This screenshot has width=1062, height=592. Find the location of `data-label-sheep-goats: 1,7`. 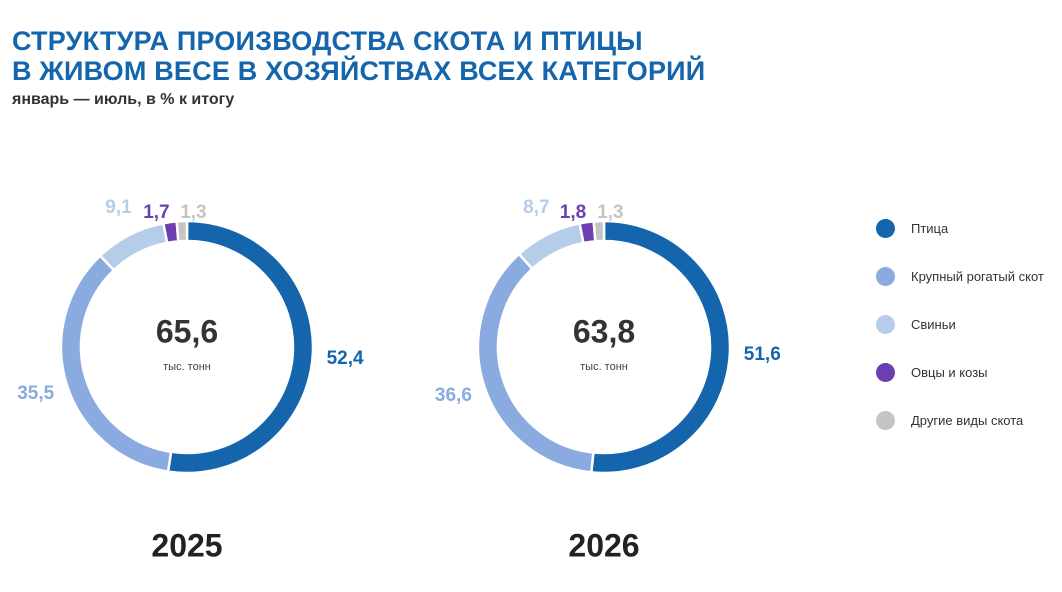

data-label-sheep-goats: 1,7 is located at coordinates (156, 212).